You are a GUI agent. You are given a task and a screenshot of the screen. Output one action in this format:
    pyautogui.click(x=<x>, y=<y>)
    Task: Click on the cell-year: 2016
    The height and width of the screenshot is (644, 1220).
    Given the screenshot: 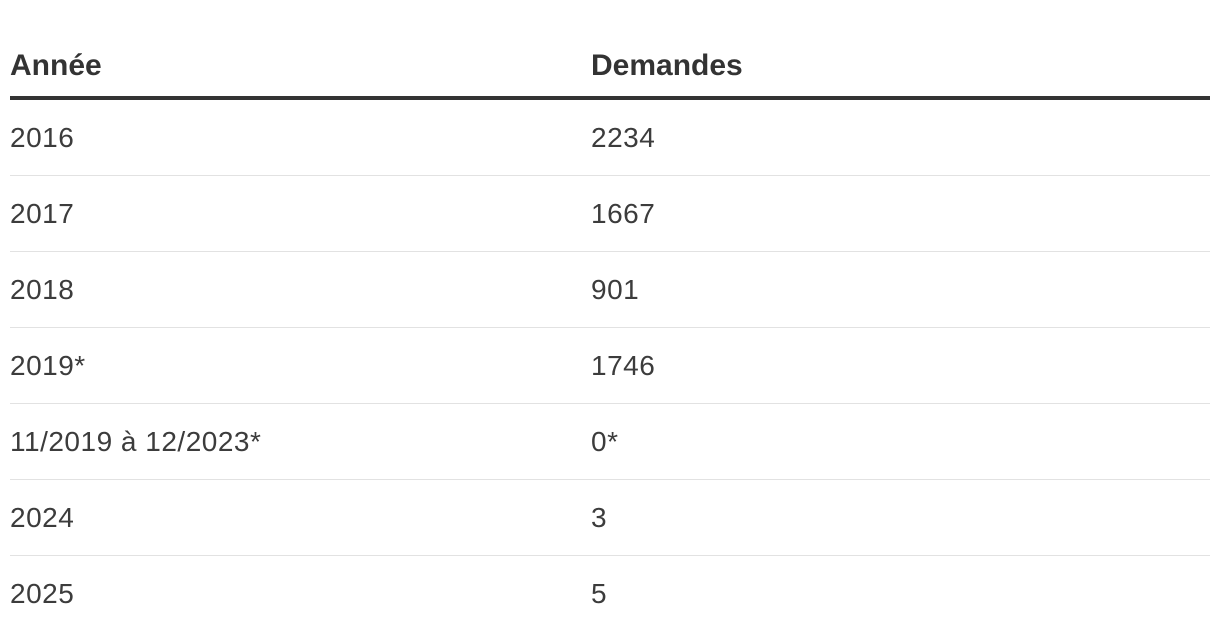 What is the action you would take?
    pyautogui.click(x=42, y=137)
    